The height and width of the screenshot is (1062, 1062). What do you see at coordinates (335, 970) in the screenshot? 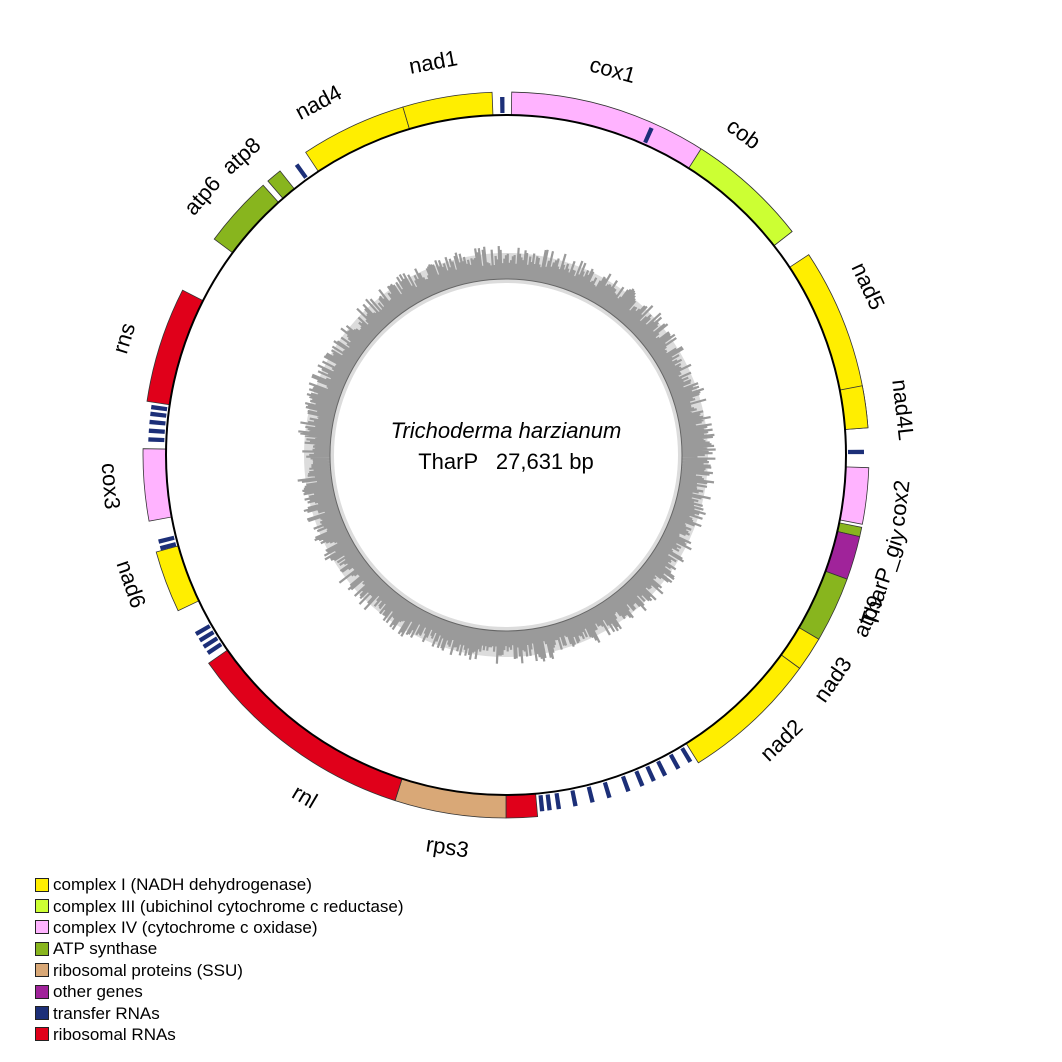
I see `legend-item: ribosomal proteins (SSU)` at bounding box center [335, 970].